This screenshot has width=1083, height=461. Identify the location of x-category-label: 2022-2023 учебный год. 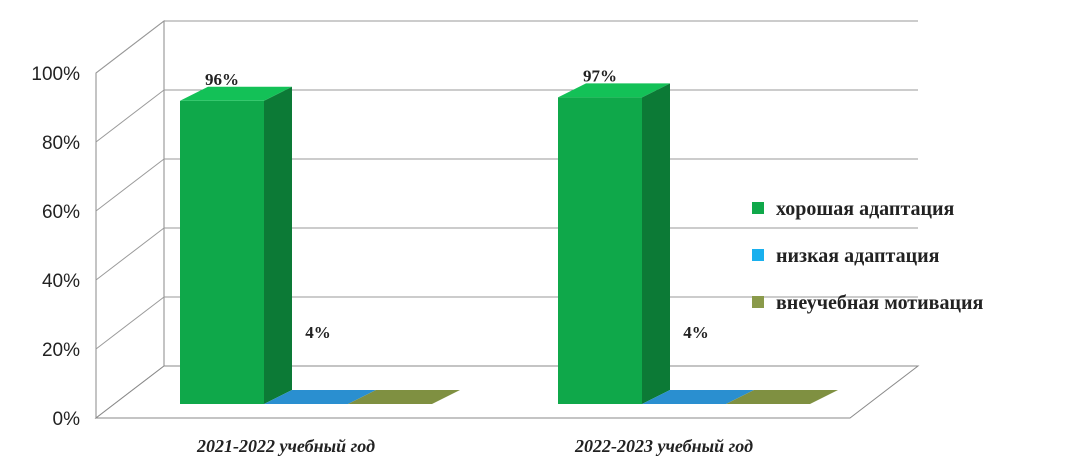
(663, 446).